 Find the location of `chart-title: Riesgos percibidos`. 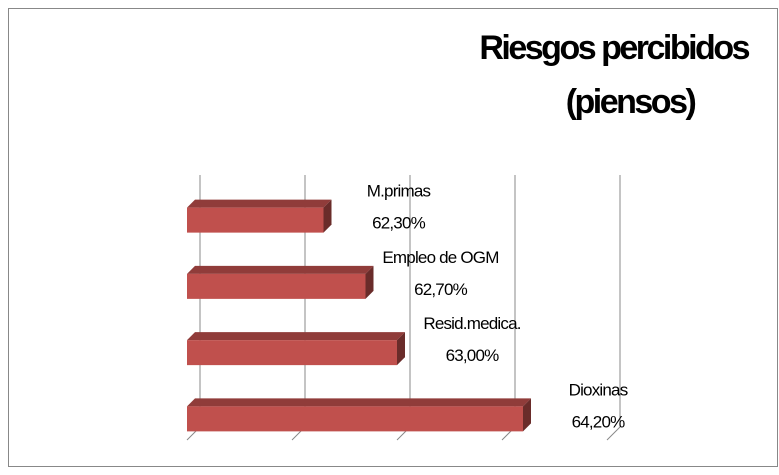

chart-title: Riesgos percibidos is located at coordinates (614, 48).